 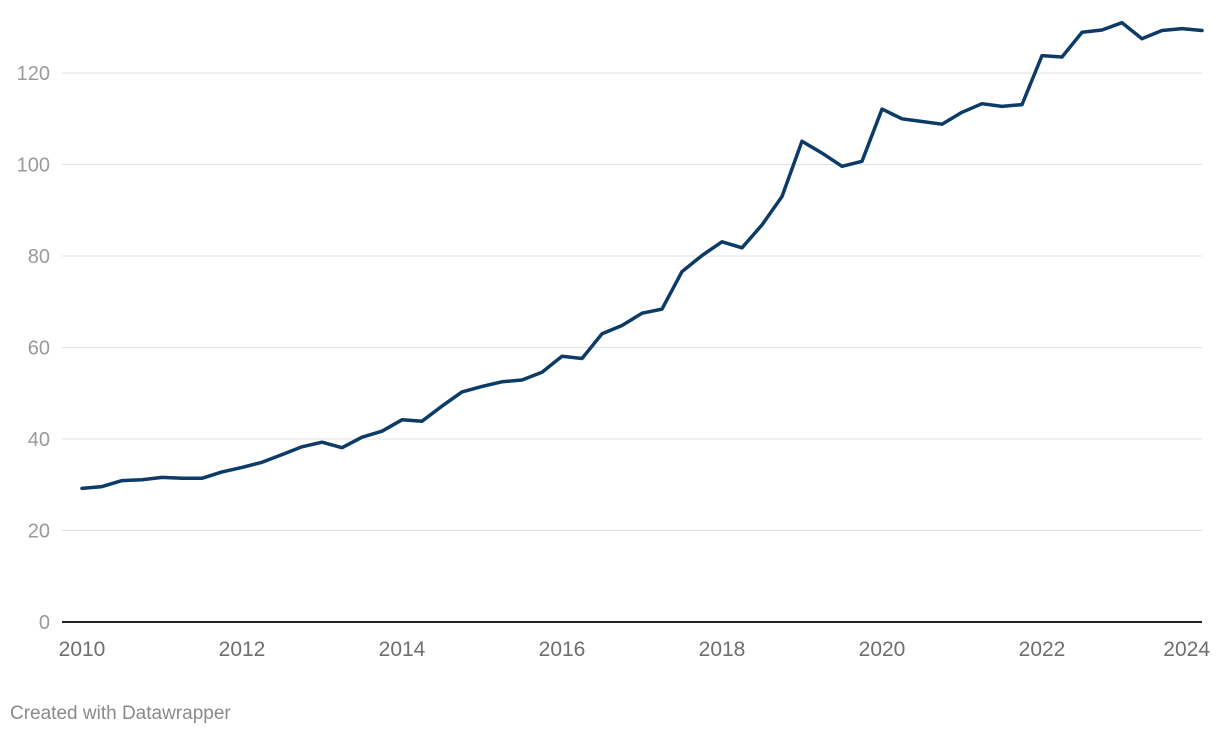 I want to click on x-tick-label: 2010, so click(x=82, y=649).